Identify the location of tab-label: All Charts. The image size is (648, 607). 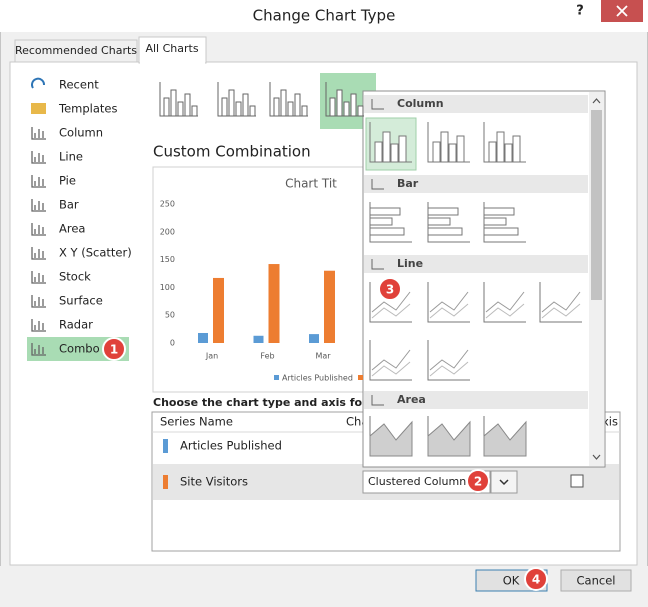
(171, 48).